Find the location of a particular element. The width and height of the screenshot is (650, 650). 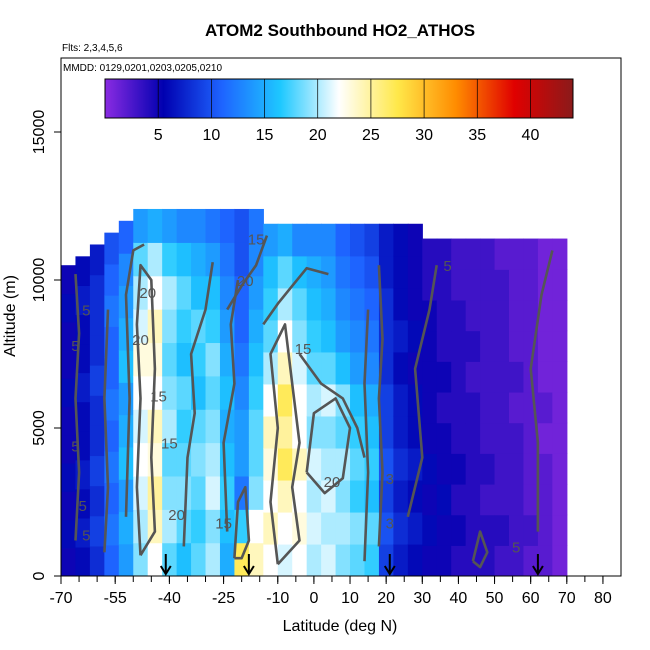

marker-arrow-head is located at coordinates (249, 570).